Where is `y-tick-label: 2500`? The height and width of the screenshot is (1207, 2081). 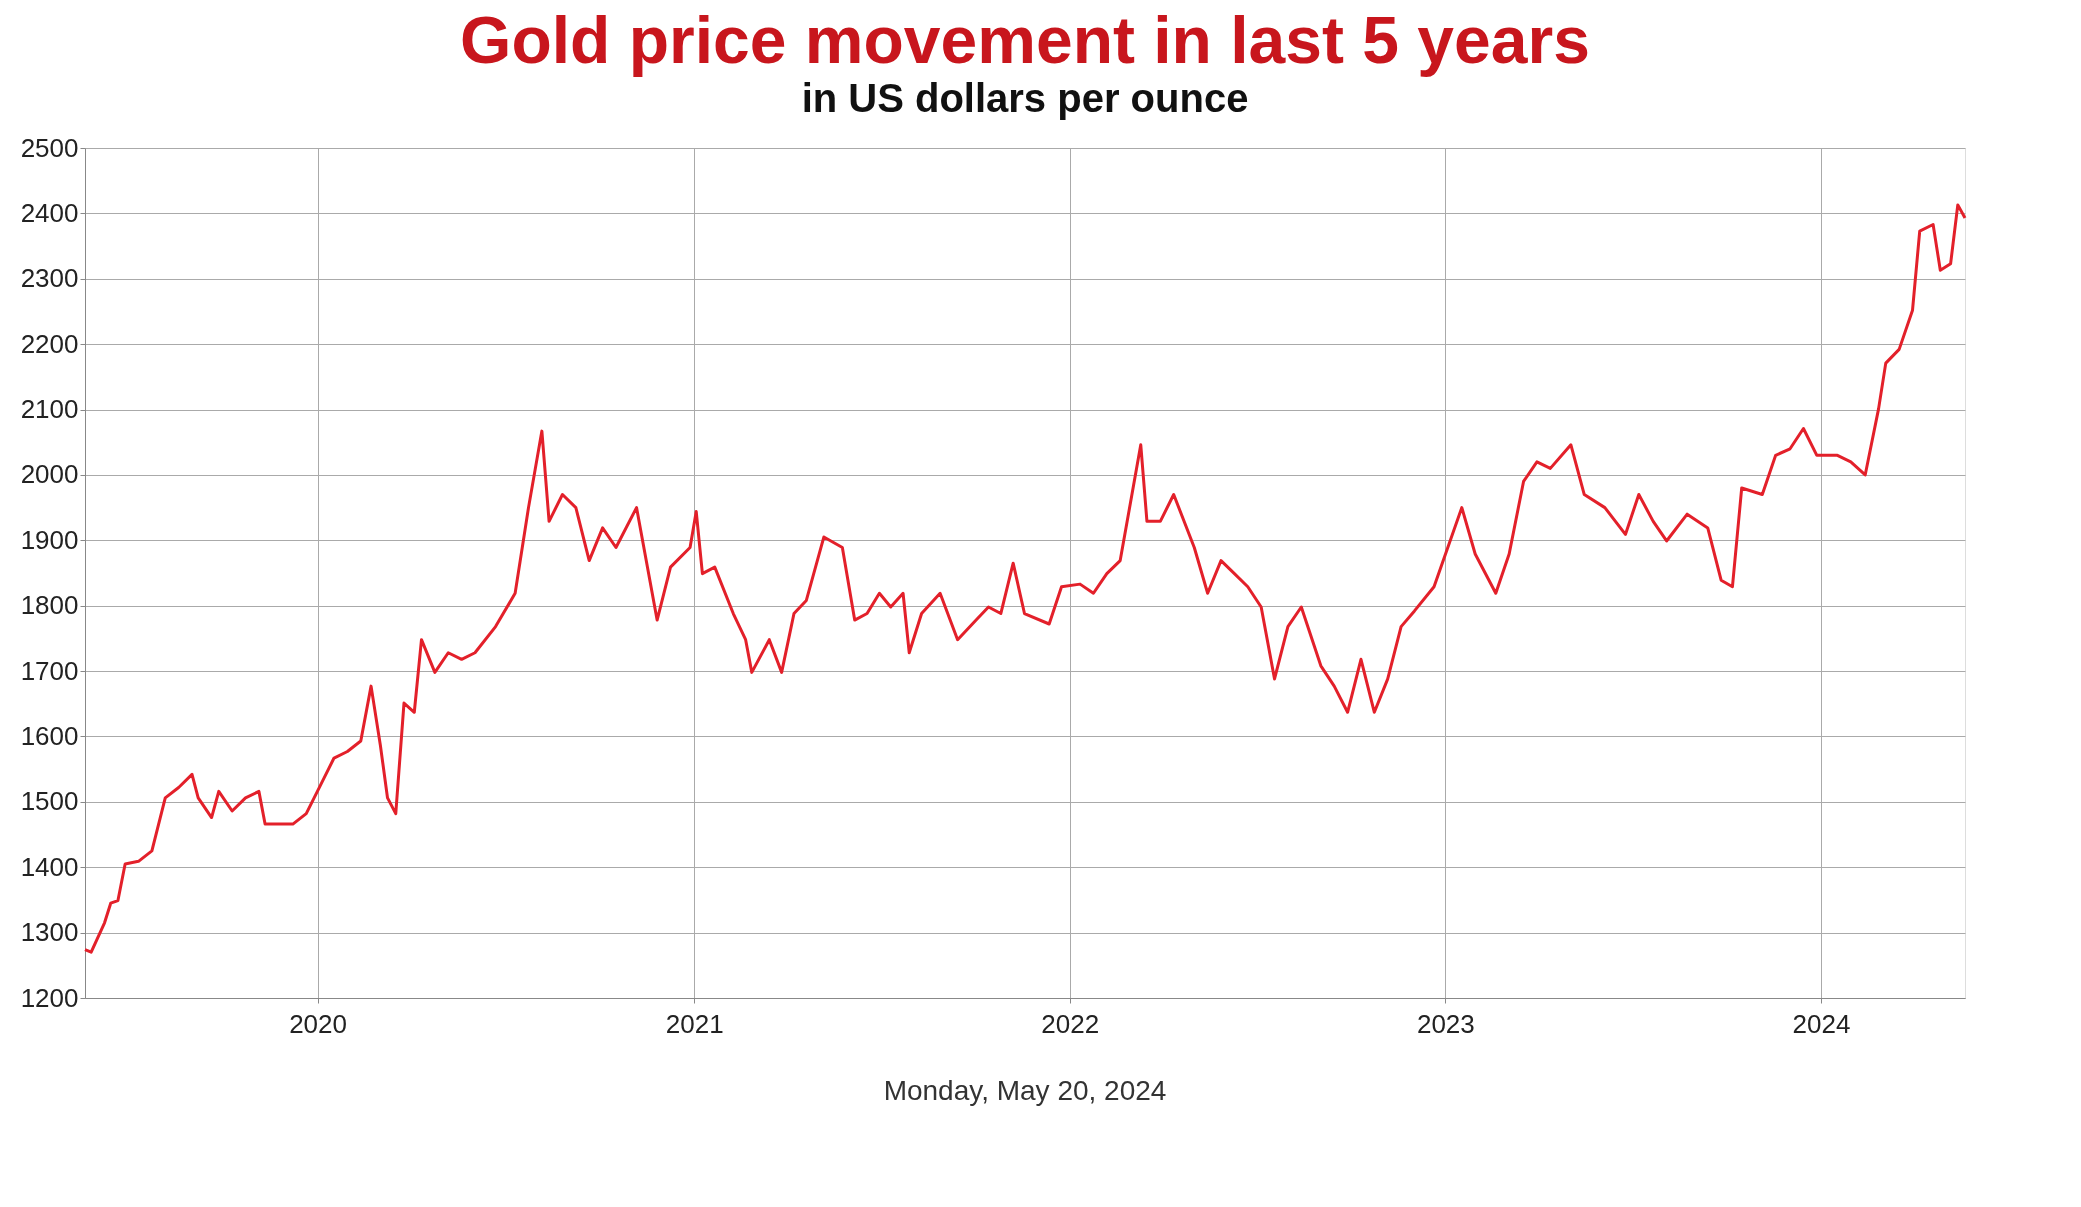
y-tick-label: 2500 is located at coordinates (49, 147).